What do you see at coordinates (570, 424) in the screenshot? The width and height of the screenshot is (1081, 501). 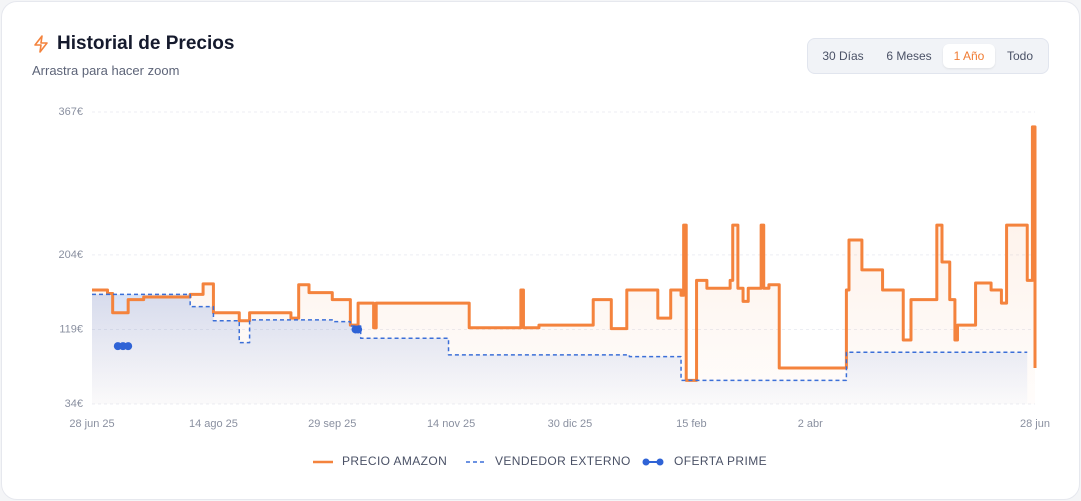 I see `x-tick-label: 30 dic 25` at bounding box center [570, 424].